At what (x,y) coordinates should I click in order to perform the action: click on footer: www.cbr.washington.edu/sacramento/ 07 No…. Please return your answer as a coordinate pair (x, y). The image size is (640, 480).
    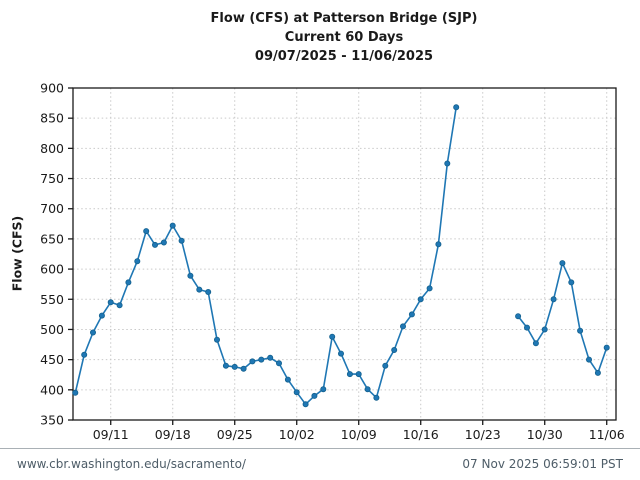
    Looking at the image, I should click on (320, 463).